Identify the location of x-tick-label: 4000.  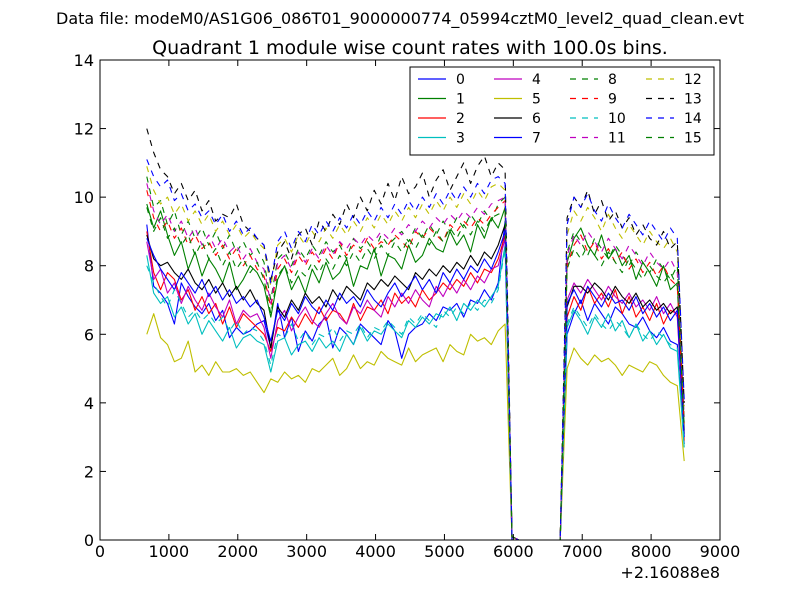
(375, 551).